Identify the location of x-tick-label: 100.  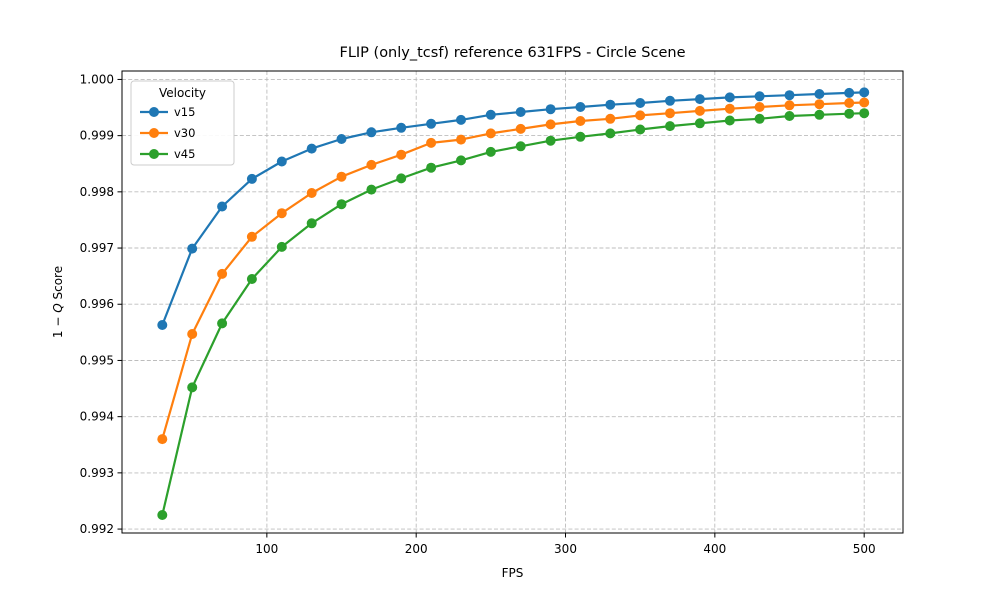
(266, 549).